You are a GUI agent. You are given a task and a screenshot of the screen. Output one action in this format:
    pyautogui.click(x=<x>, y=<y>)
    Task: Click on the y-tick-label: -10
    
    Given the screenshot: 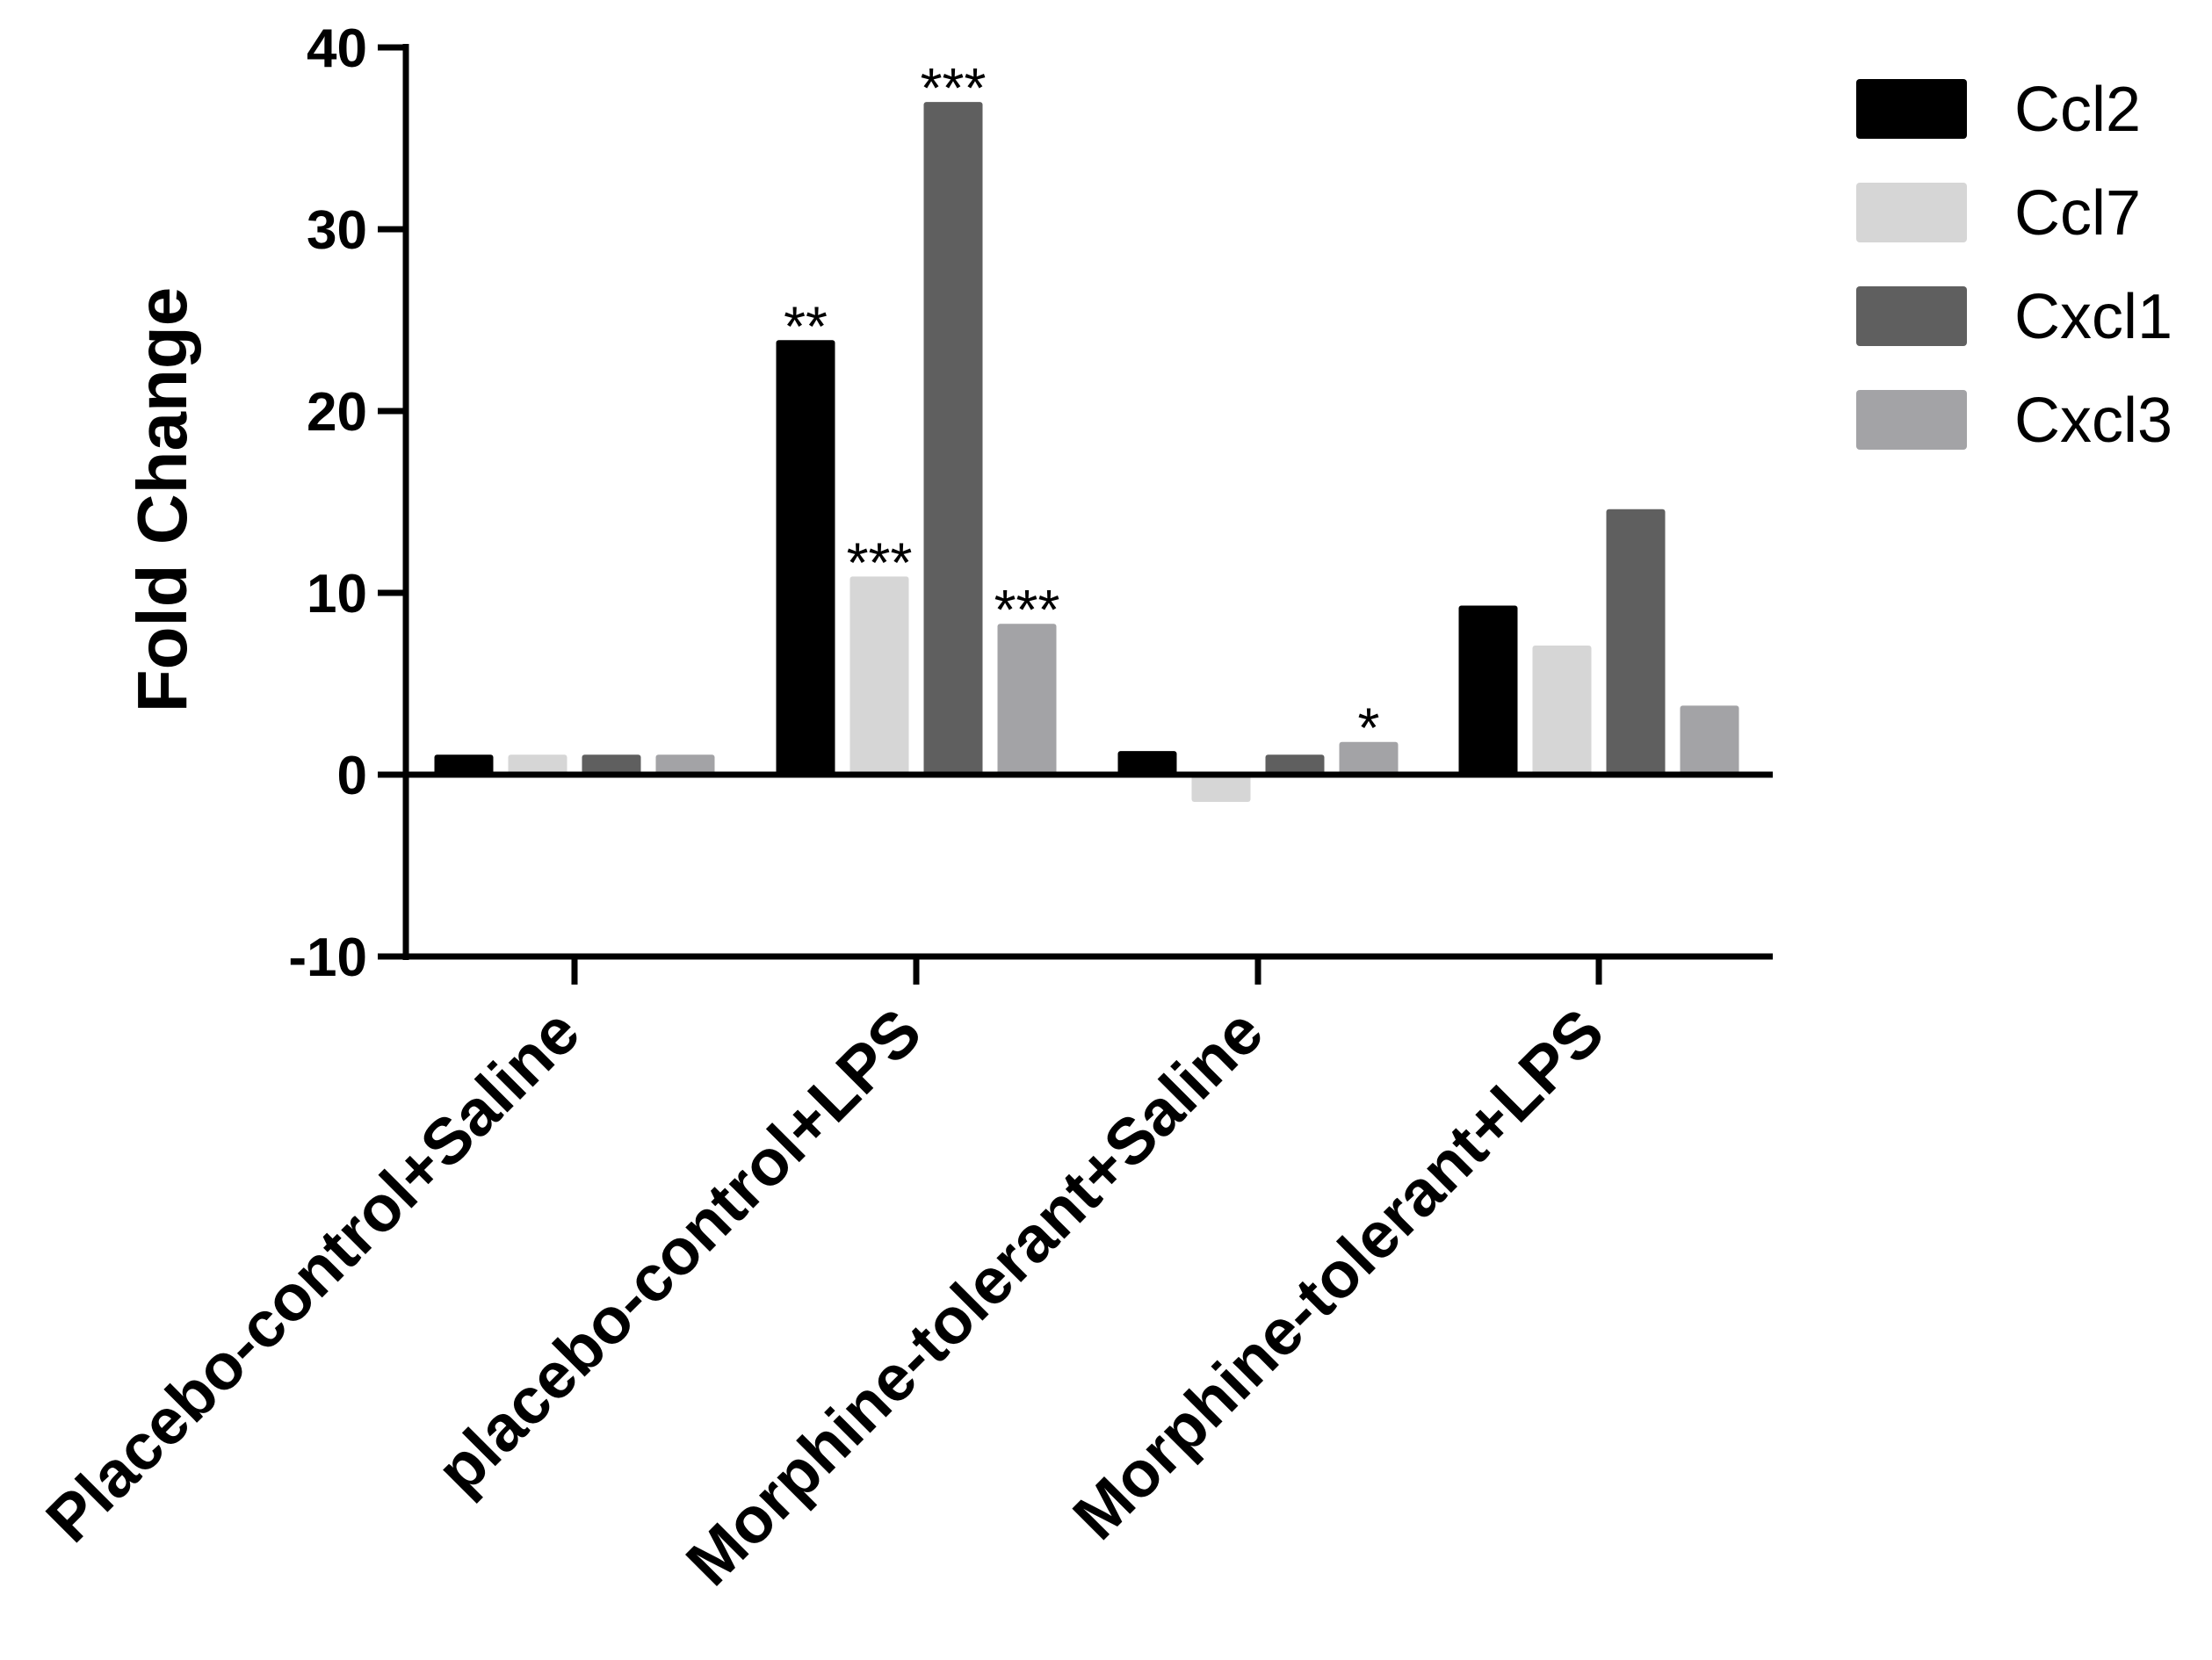 What is the action you would take?
    pyautogui.click(x=327, y=957)
    